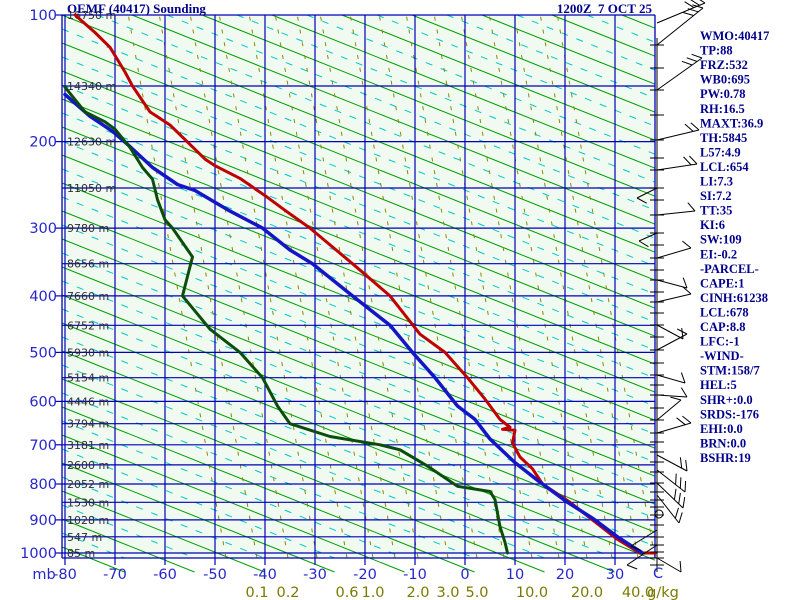 This screenshot has height=600, width=800. What do you see at coordinates (722, 109) in the screenshot?
I see `param-line: RH:16.5` at bounding box center [722, 109].